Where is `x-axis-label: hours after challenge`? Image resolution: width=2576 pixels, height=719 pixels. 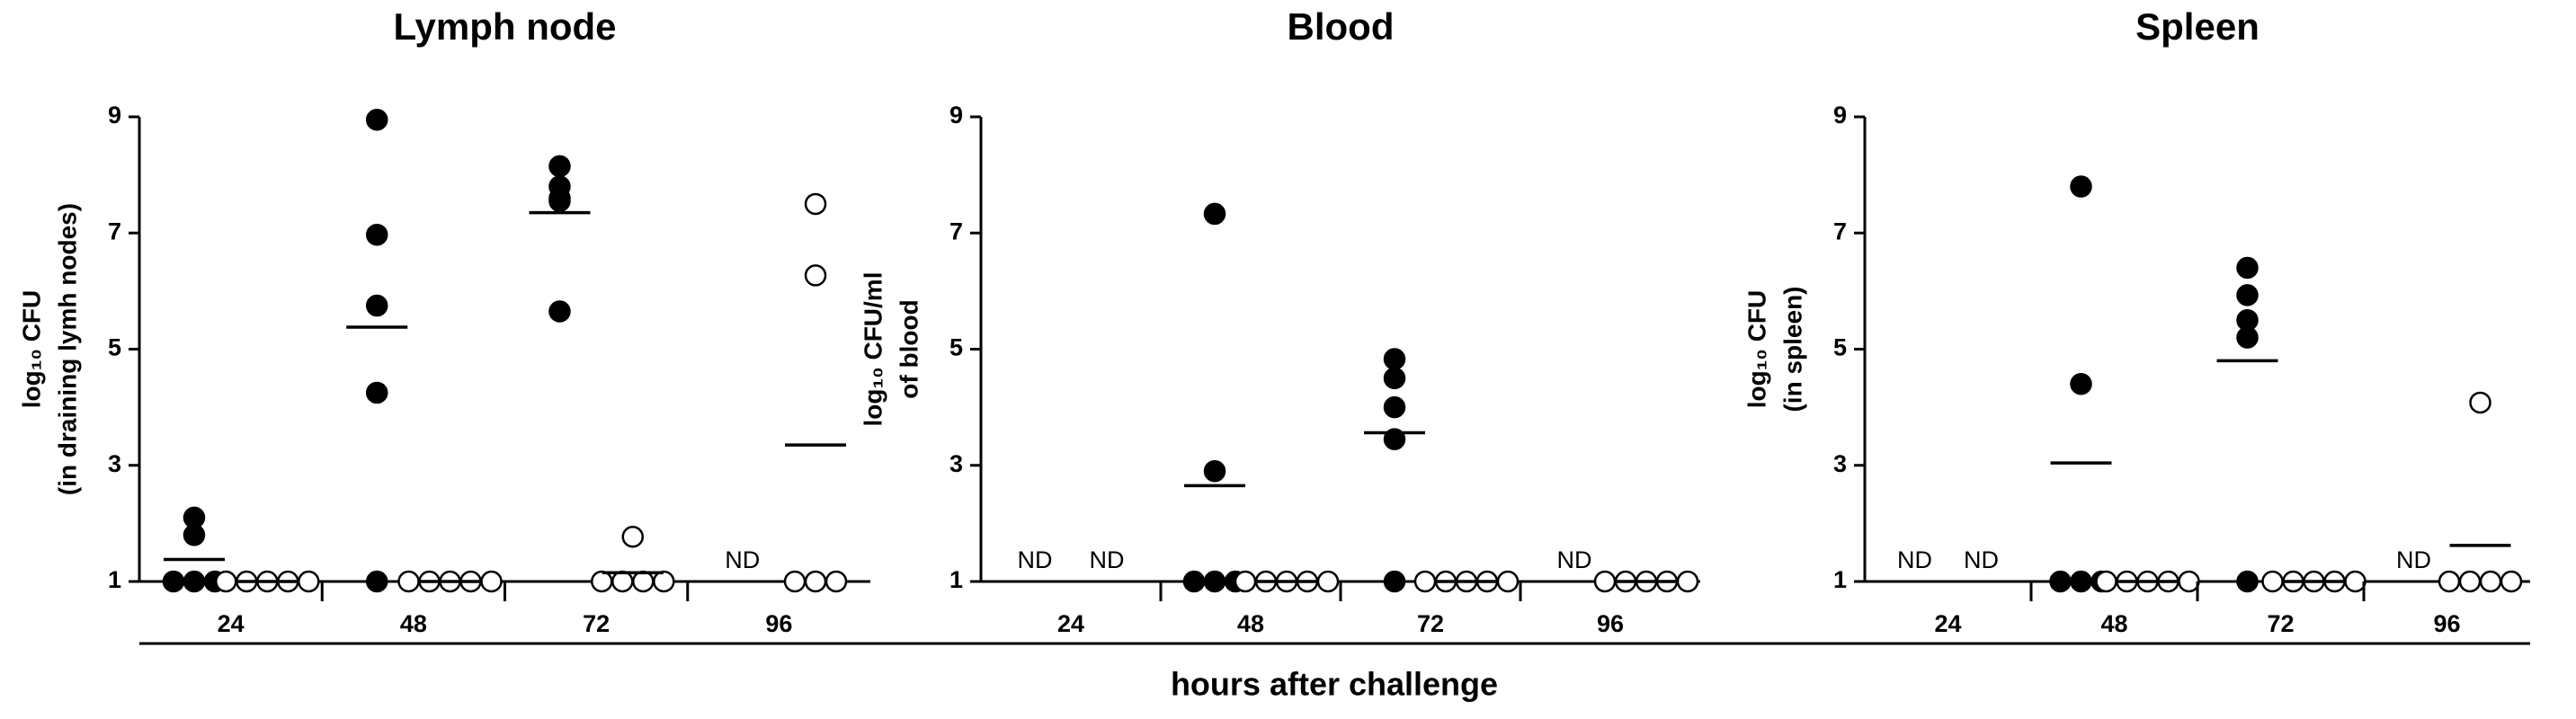
x-axis-label: hours after challenge is located at coordinates (1335, 684).